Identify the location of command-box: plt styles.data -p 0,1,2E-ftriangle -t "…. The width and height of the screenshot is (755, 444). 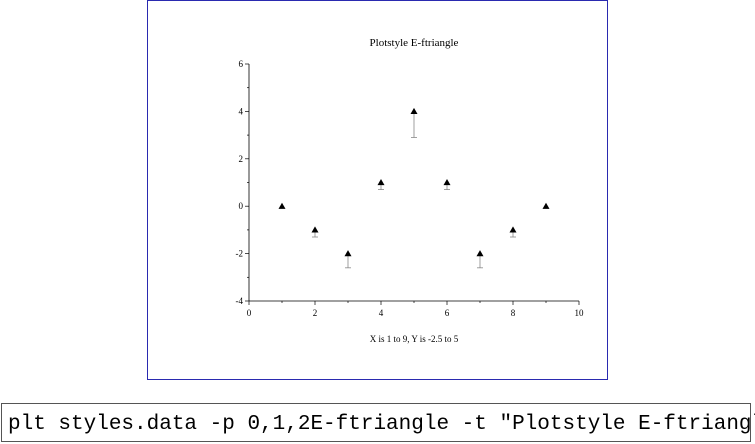
(378, 422).